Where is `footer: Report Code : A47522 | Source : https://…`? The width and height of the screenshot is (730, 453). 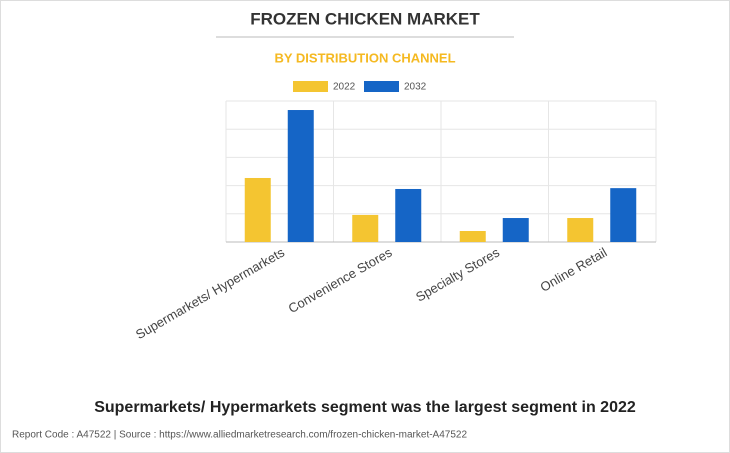 footer: Report Code : A47522 | Source : https://… is located at coordinates (239, 435).